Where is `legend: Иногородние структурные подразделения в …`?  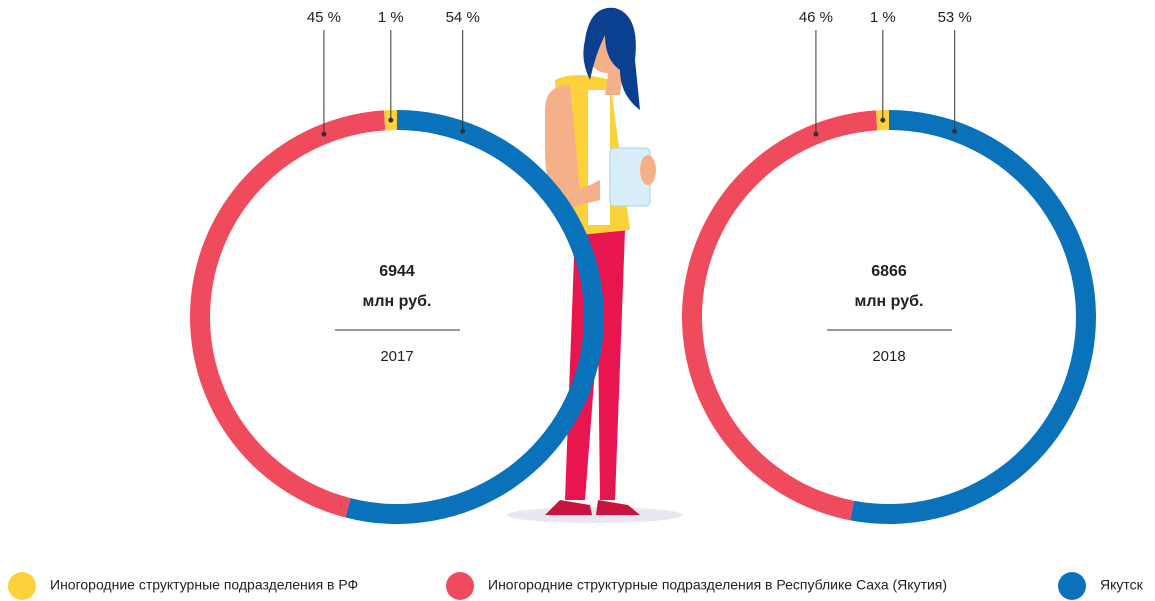
legend: Иногородние структурные подразделения в … is located at coordinates (576, 586).